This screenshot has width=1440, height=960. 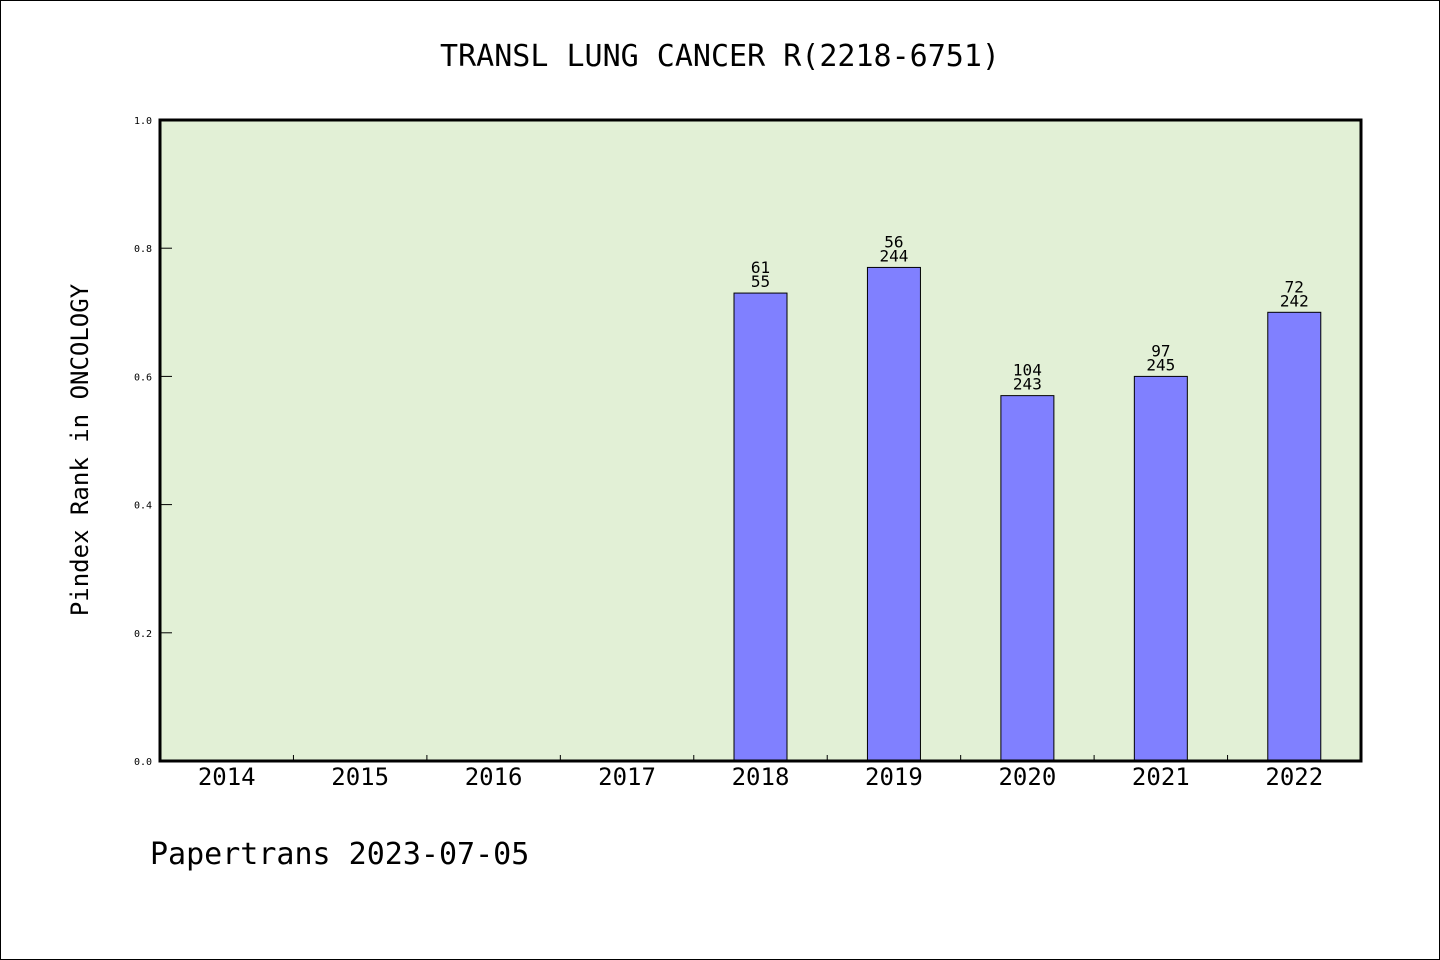 I want to click on x-tick-label: 2022, so click(x=1294, y=777).